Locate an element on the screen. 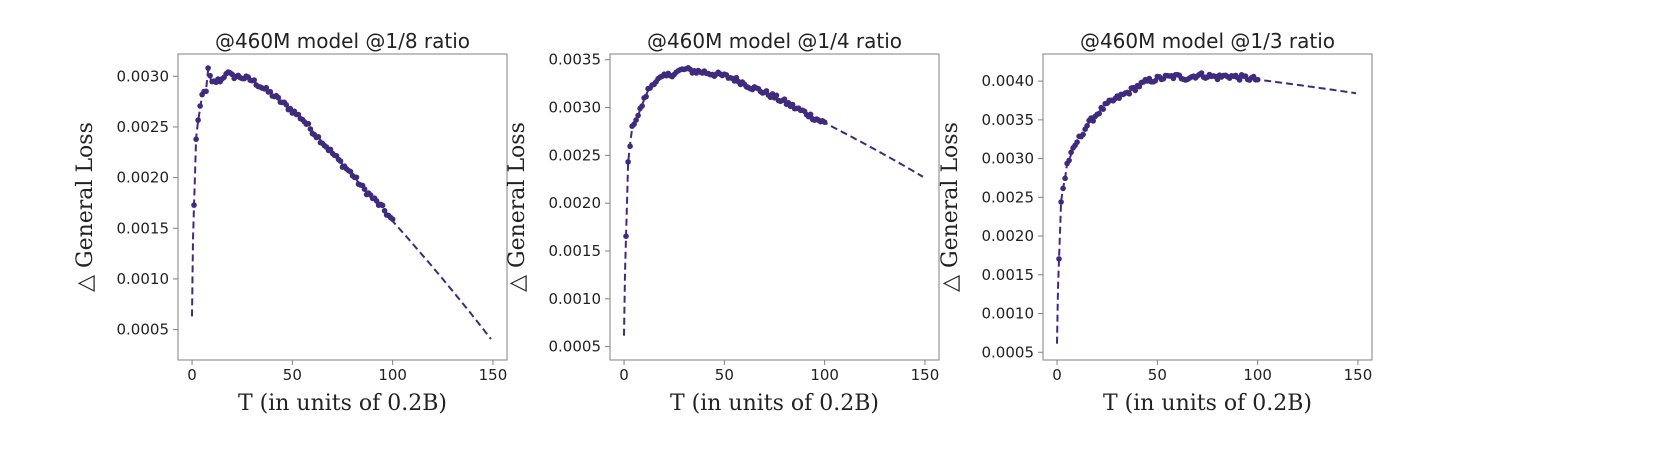 This screenshot has width=1664, height=454. chart-title: @460M model @1/8 ratio is located at coordinates (342, 41).